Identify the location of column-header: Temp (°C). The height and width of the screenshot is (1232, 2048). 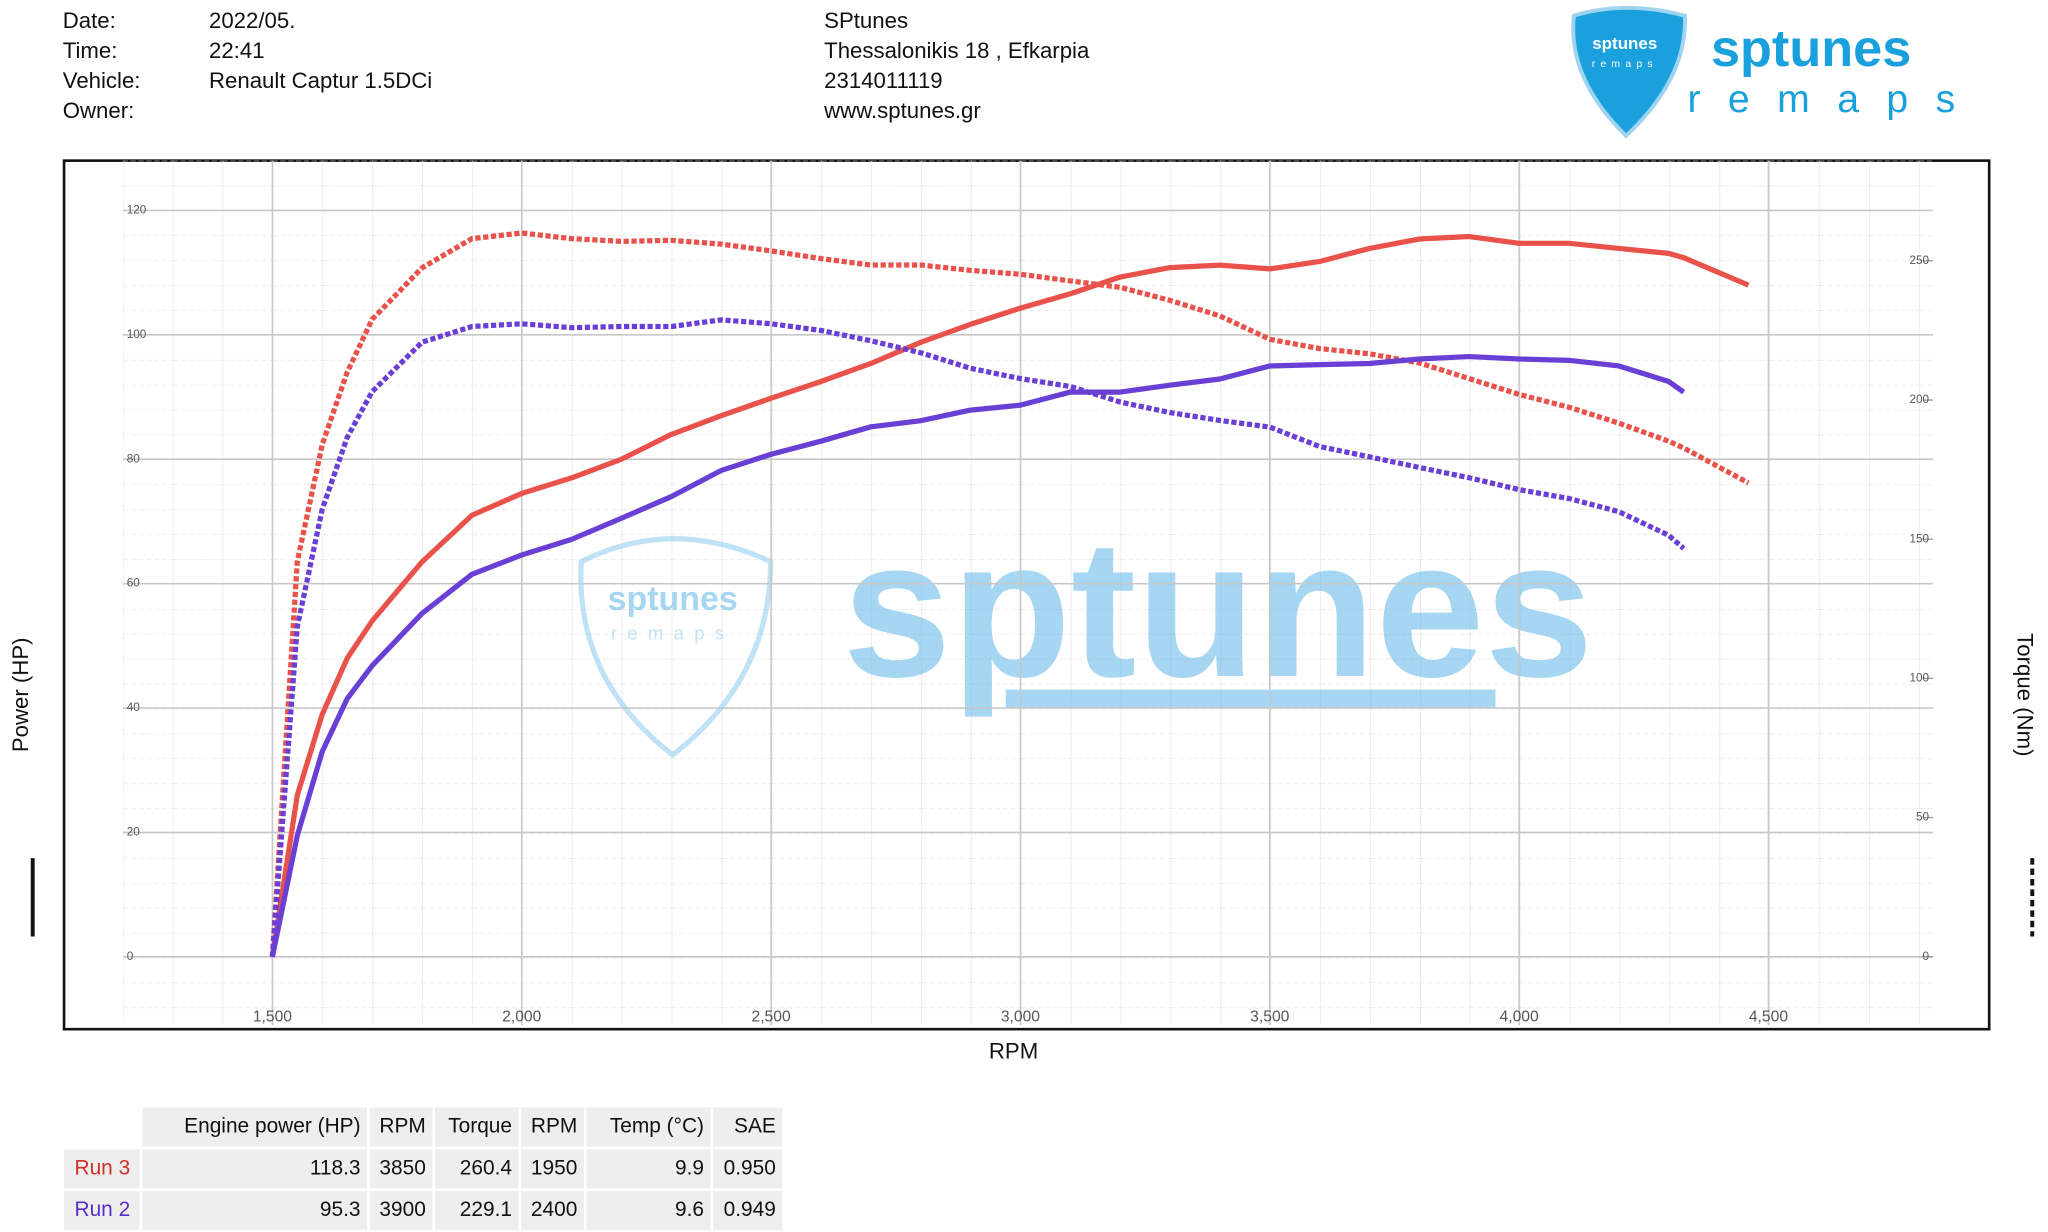
(657, 1126).